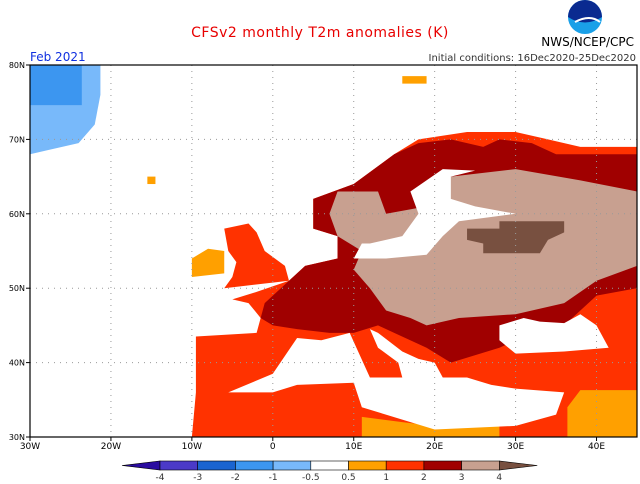  What do you see at coordinates (141, 465) in the screenshot?
I see `colorbar-low-arrow` at bounding box center [141, 465].